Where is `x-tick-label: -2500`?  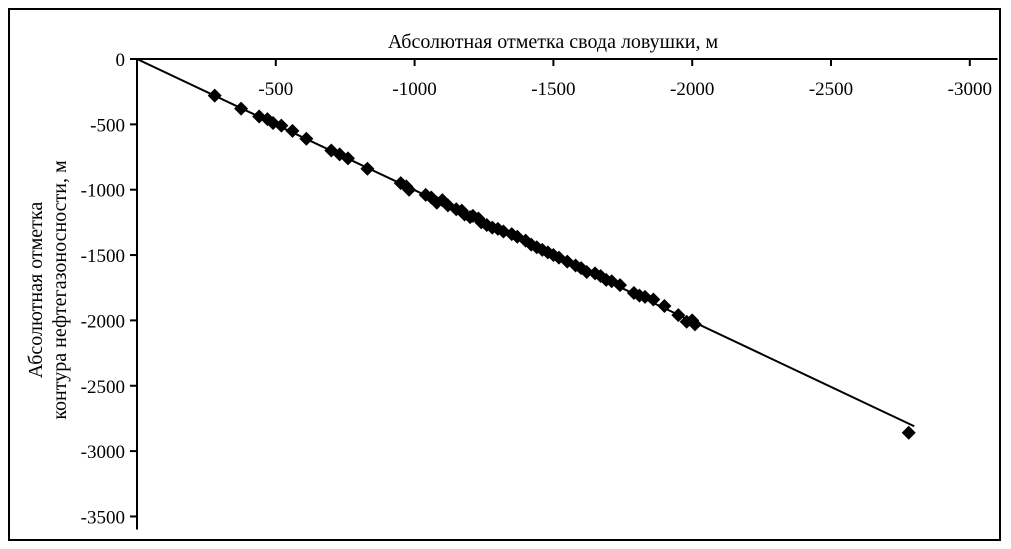 x-tick-label: -2500 is located at coordinates (831, 89).